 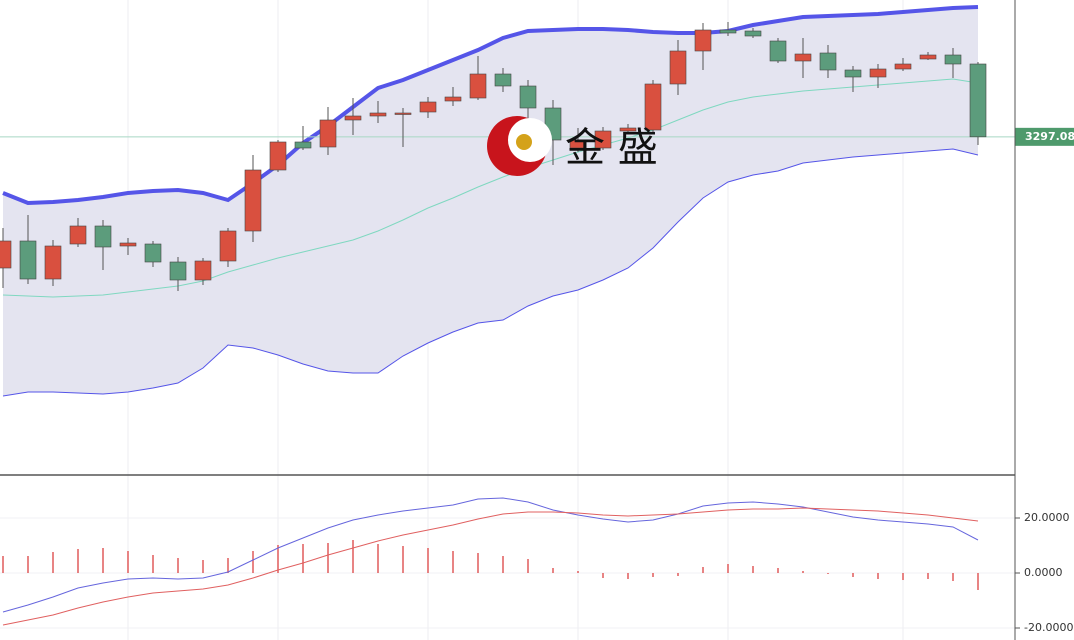 I want to click on watermark: 金 盛, so click(x=611, y=148).